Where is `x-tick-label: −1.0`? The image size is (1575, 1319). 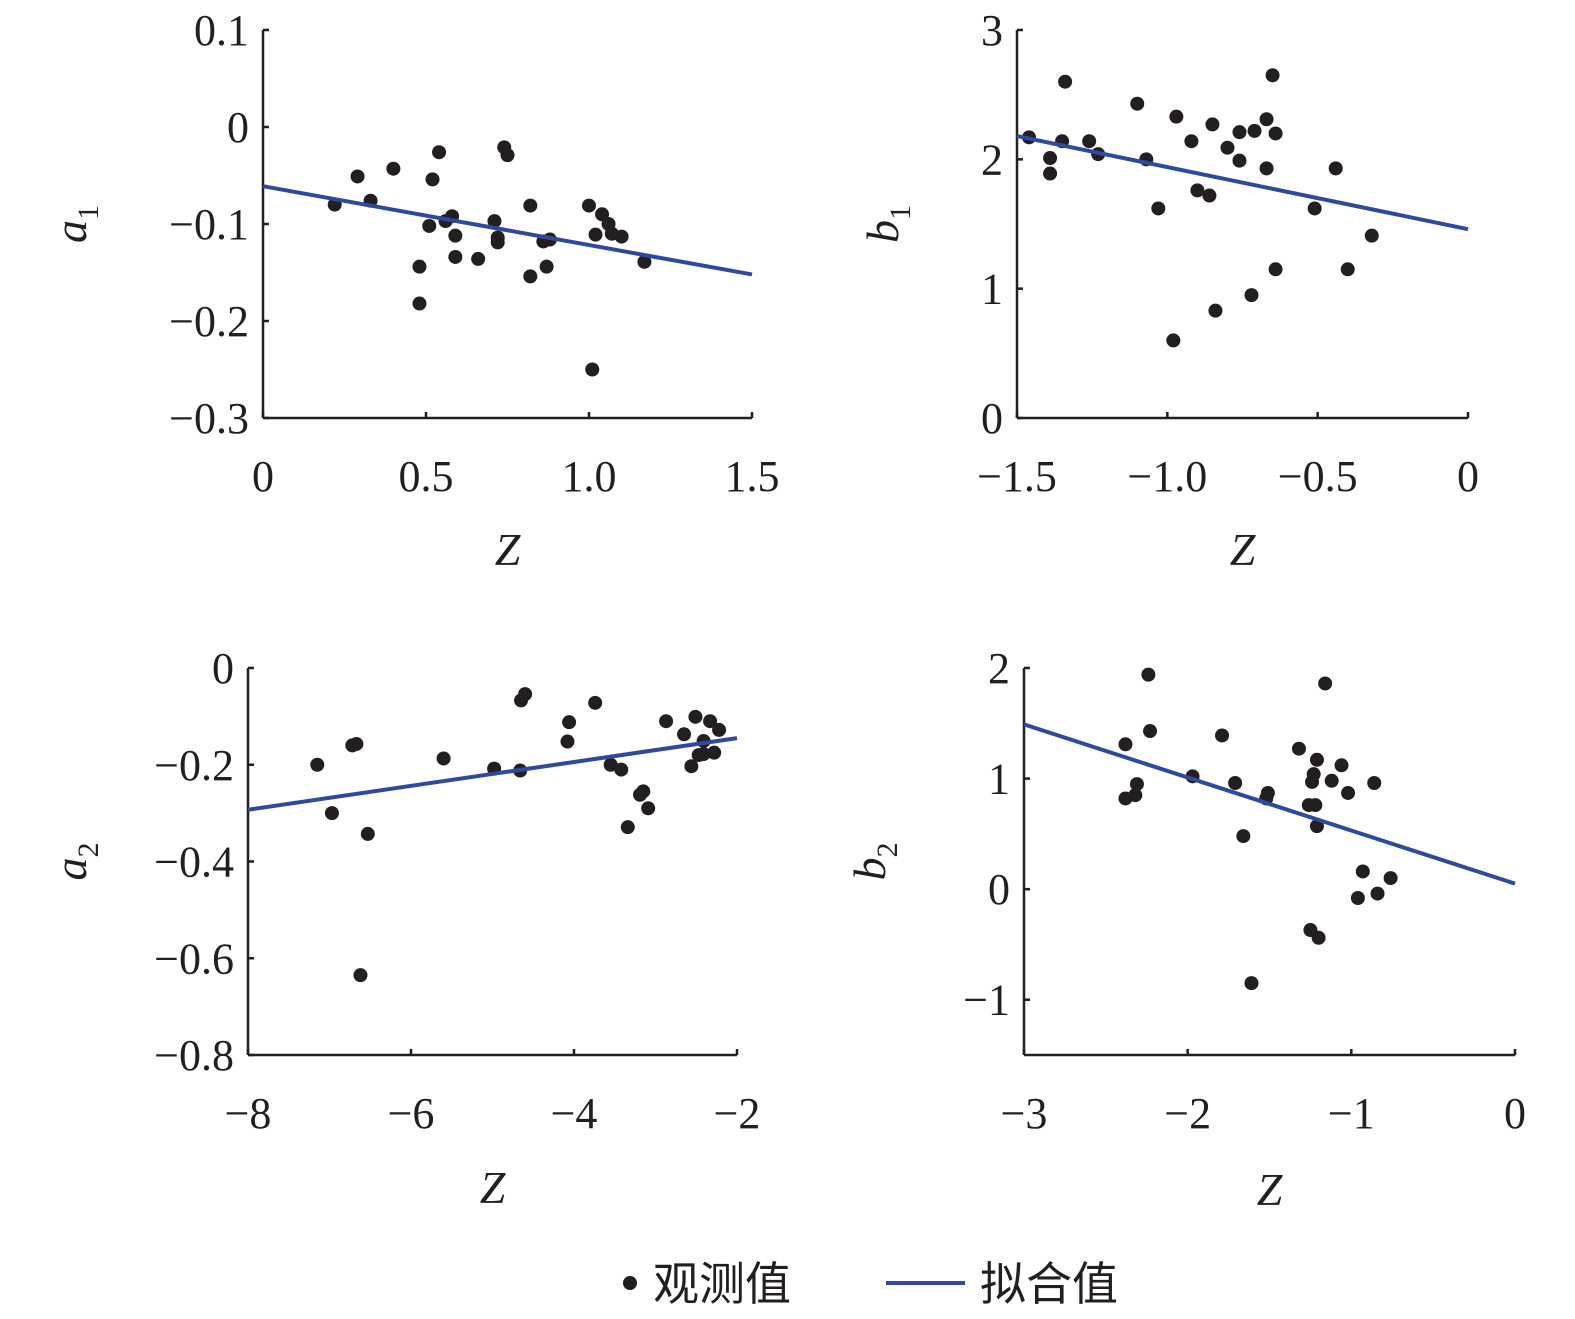 x-tick-label: −1.0 is located at coordinates (1167, 476).